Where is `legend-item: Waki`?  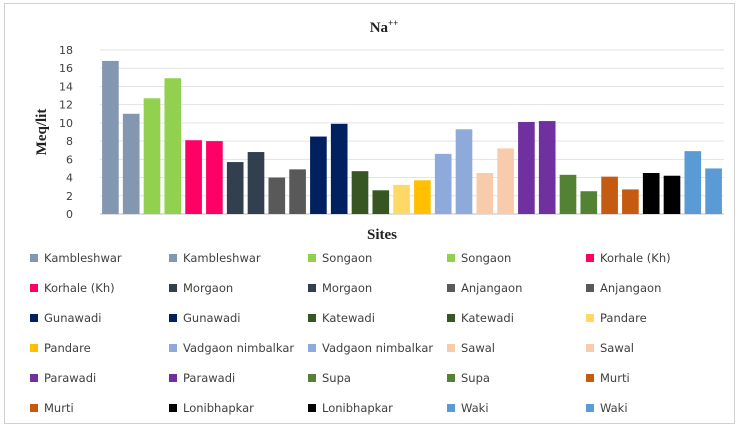 legend-item: Waki is located at coordinates (516, 408).